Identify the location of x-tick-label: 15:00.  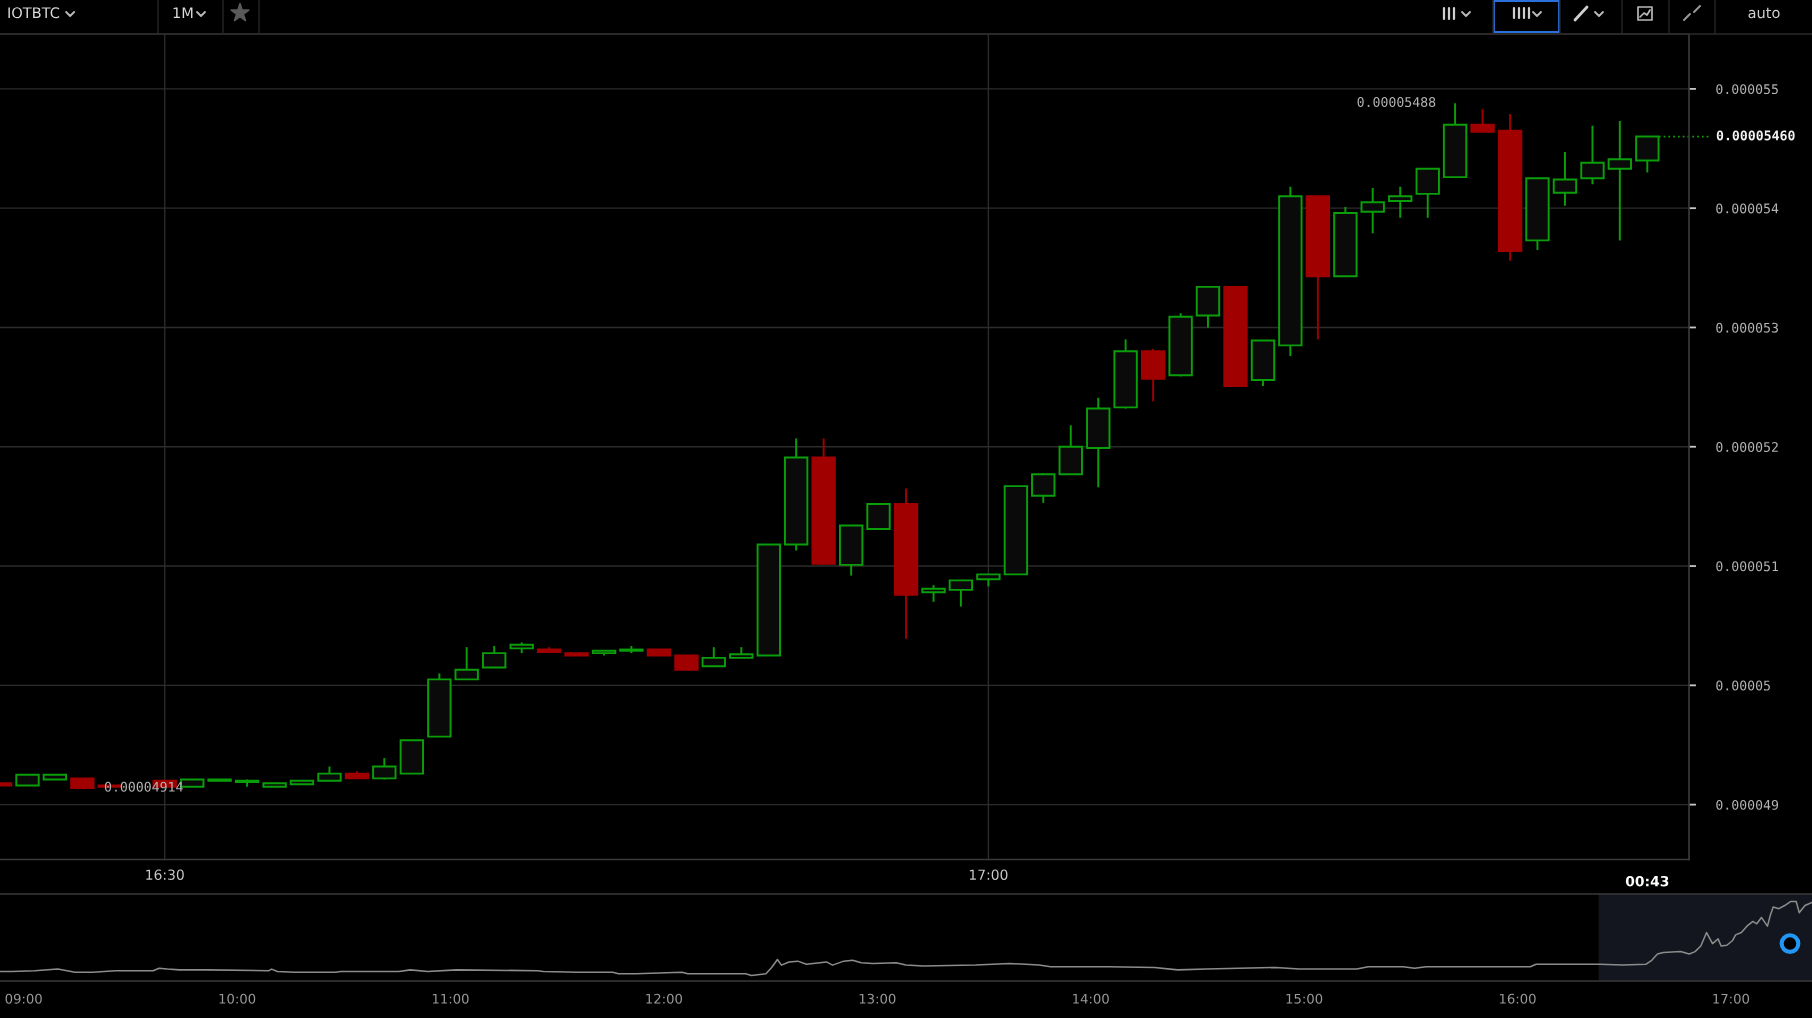
(1304, 998).